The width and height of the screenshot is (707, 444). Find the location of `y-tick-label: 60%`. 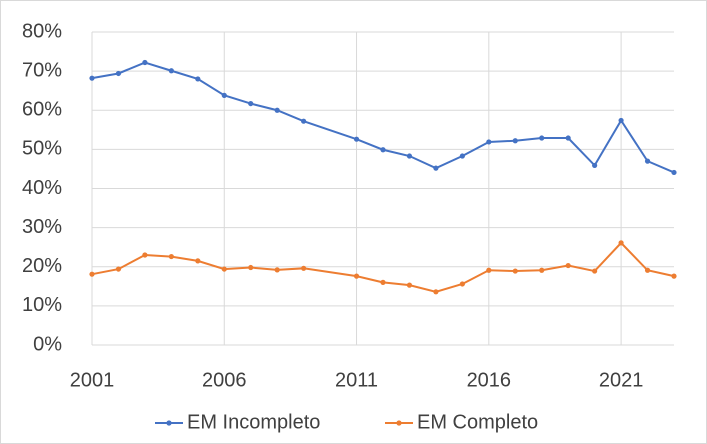

y-tick-label: 60% is located at coordinates (42, 110).